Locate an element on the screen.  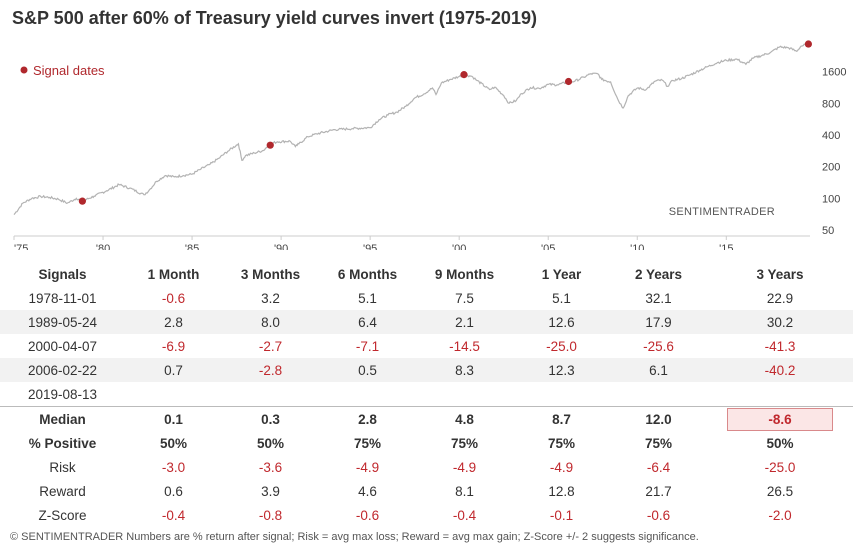
row-label: 1989-05-24 is located at coordinates (62, 322).